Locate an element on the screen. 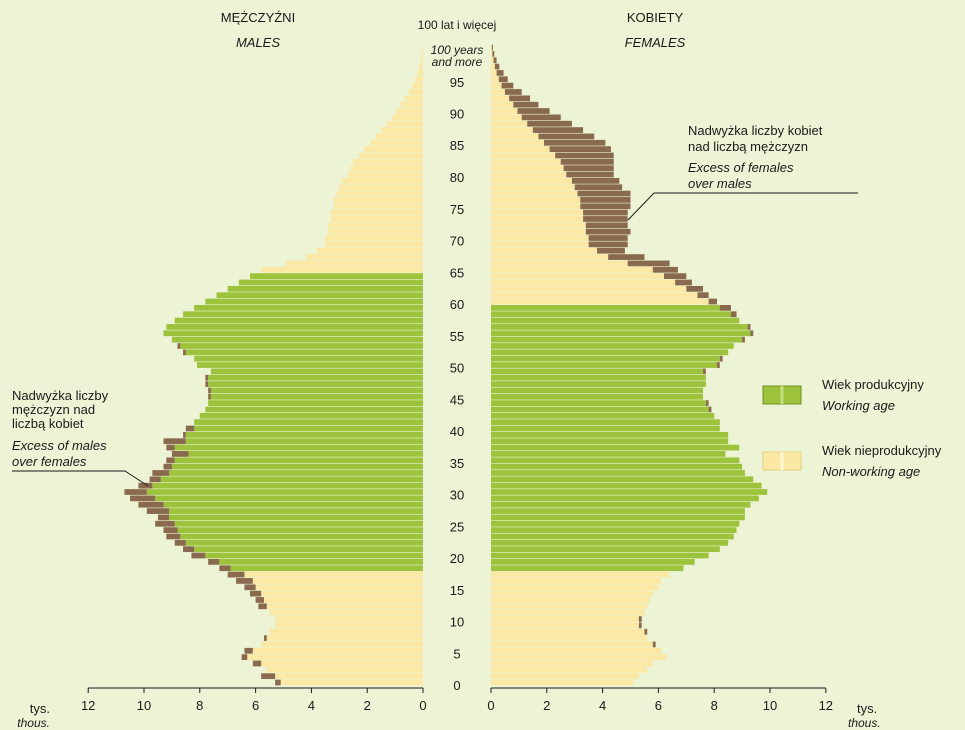  age-tick-label: 75 is located at coordinates (457, 209).